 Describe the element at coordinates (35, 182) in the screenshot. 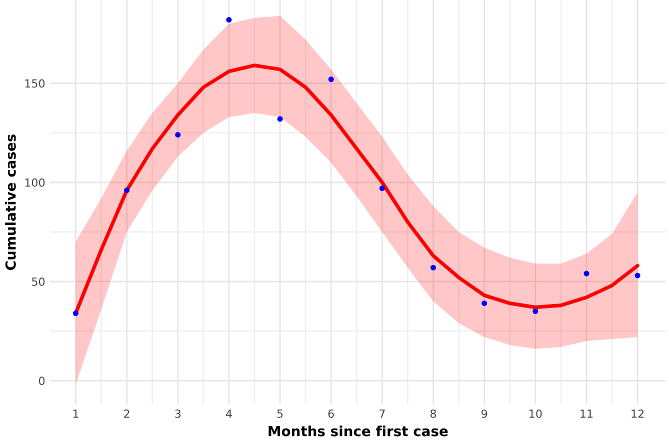

I see `y-tick-label: 100` at that location.